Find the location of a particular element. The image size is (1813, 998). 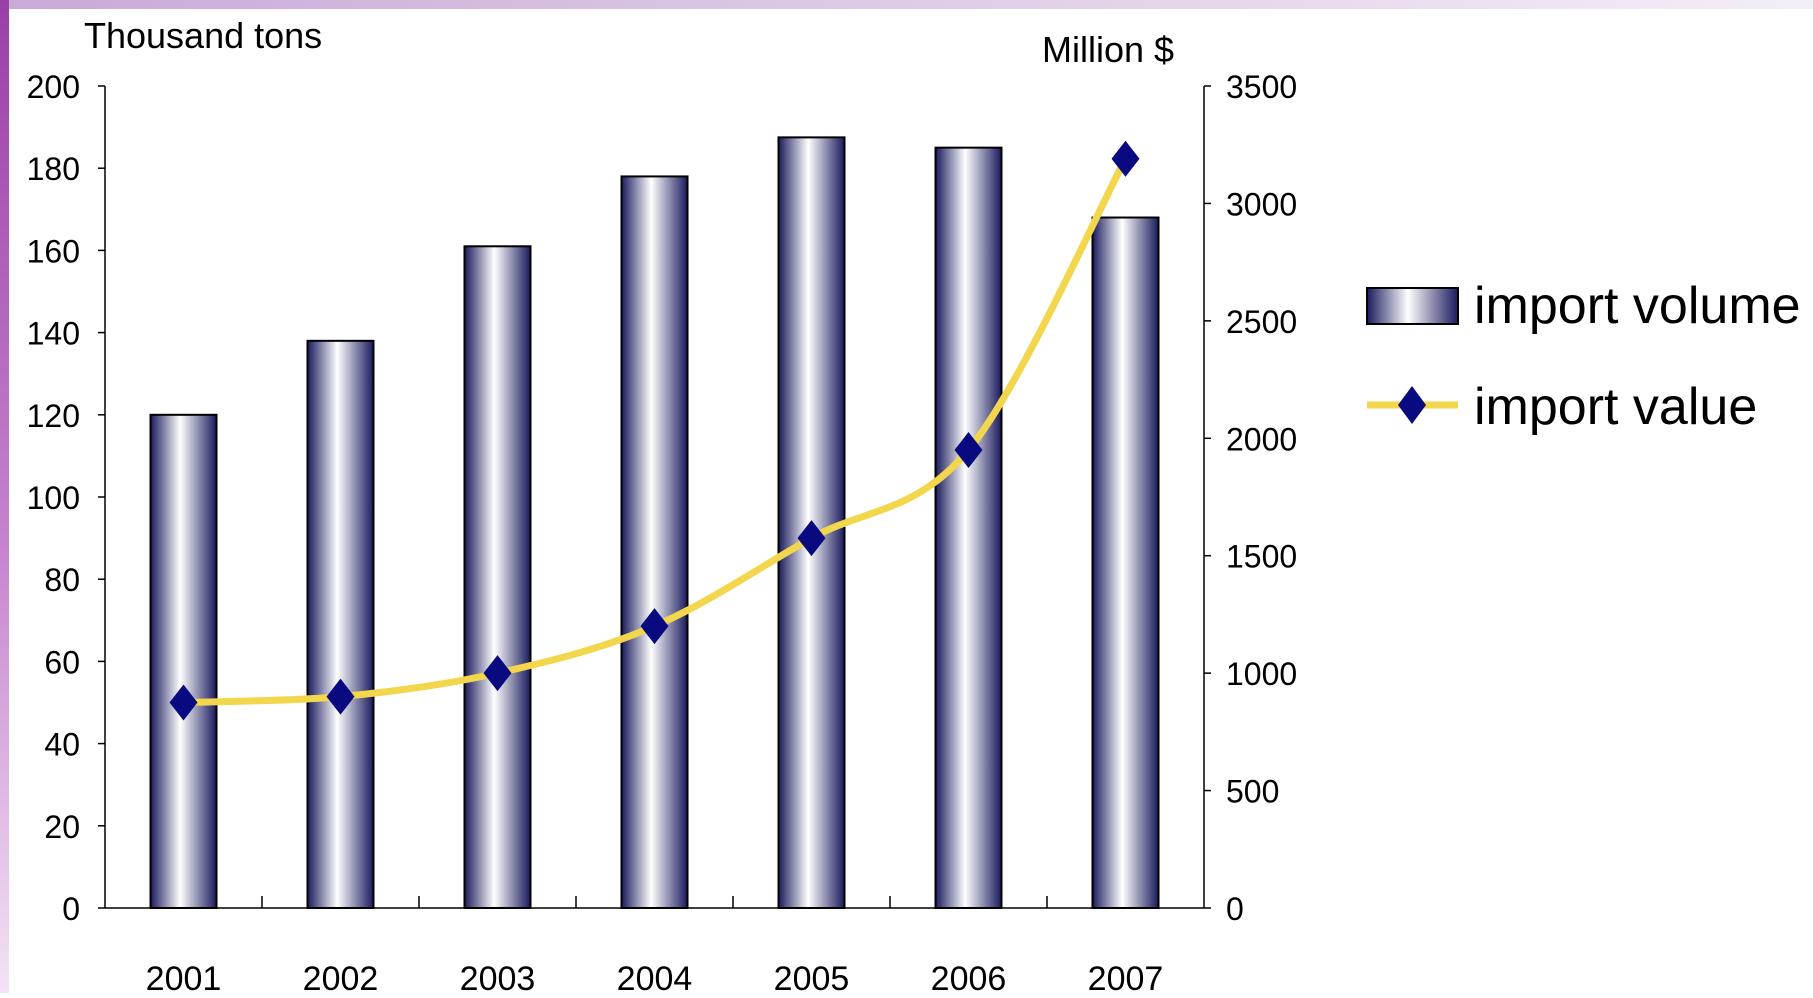

left-tick-label: 120 is located at coordinates (53, 416).